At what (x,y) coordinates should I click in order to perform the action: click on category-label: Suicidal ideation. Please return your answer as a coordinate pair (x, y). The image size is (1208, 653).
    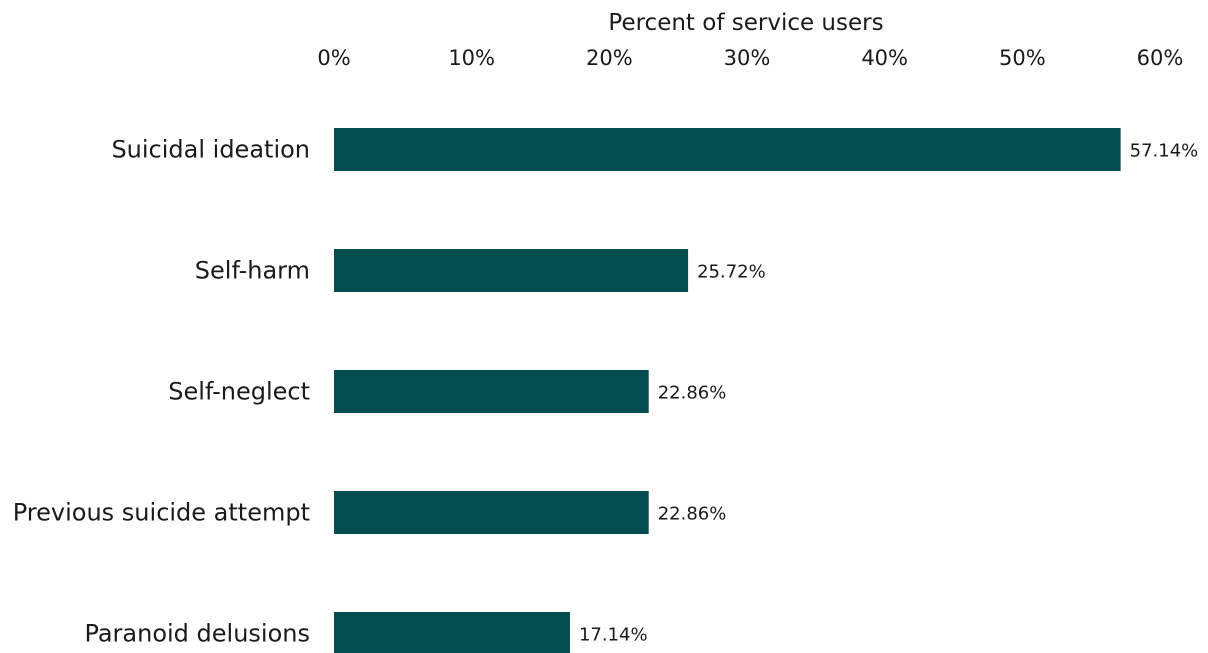
    Looking at the image, I should click on (210, 150).